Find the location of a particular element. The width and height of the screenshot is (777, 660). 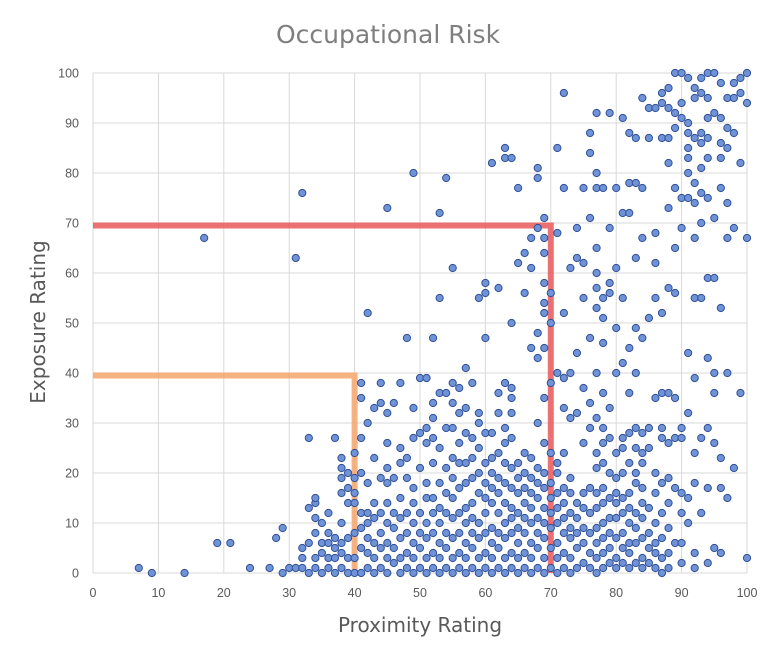

x-tick-labels: 0 10 20 30 40 50 60 70 80 90 100 is located at coordinates (424, 593).